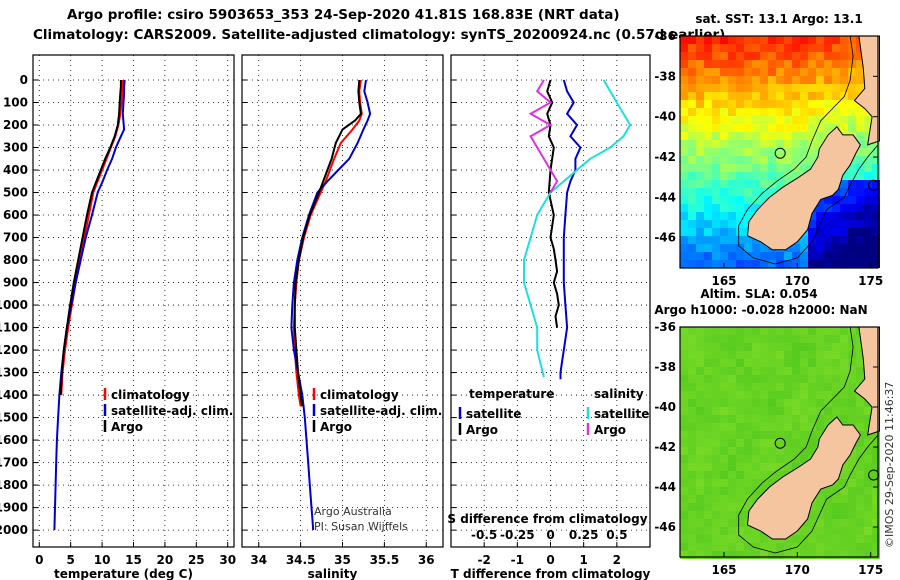 This screenshot has width=900, height=580. I want to click on map-frame, so click(779, 442).